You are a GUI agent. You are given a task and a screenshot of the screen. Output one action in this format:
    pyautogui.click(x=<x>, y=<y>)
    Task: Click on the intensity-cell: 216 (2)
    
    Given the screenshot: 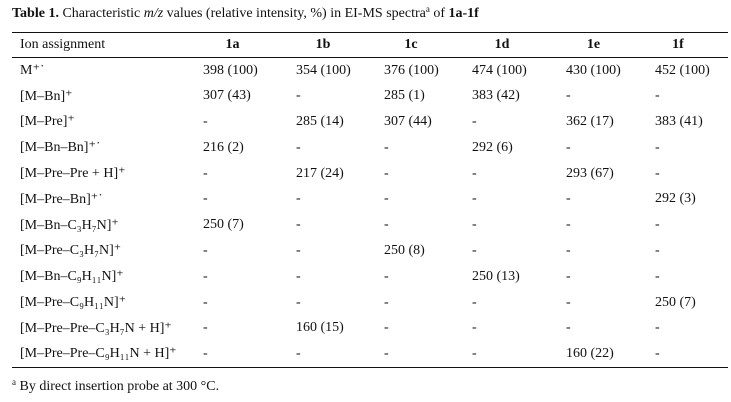 What is the action you would take?
    pyautogui.click(x=223, y=147)
    